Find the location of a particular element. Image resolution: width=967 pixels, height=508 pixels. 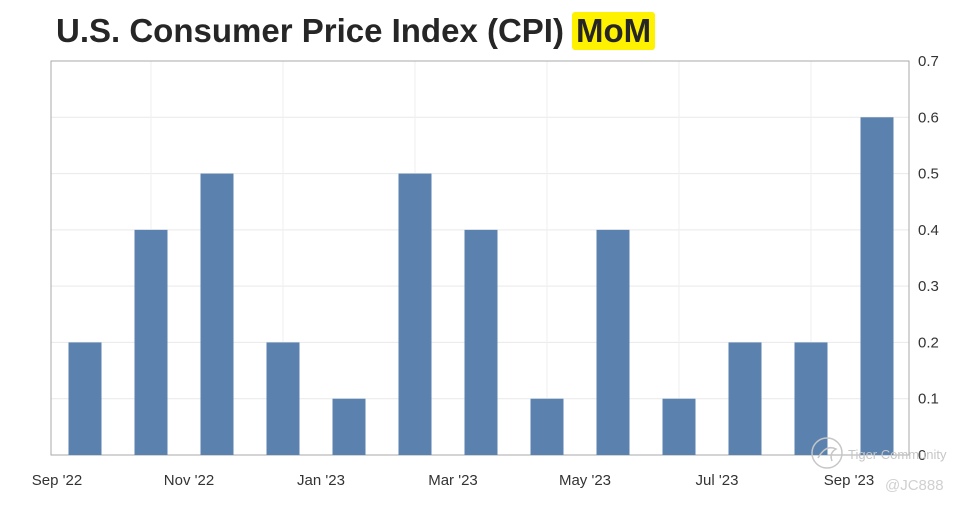

watermark-brand: Tiger Community is located at coordinates (897, 454).